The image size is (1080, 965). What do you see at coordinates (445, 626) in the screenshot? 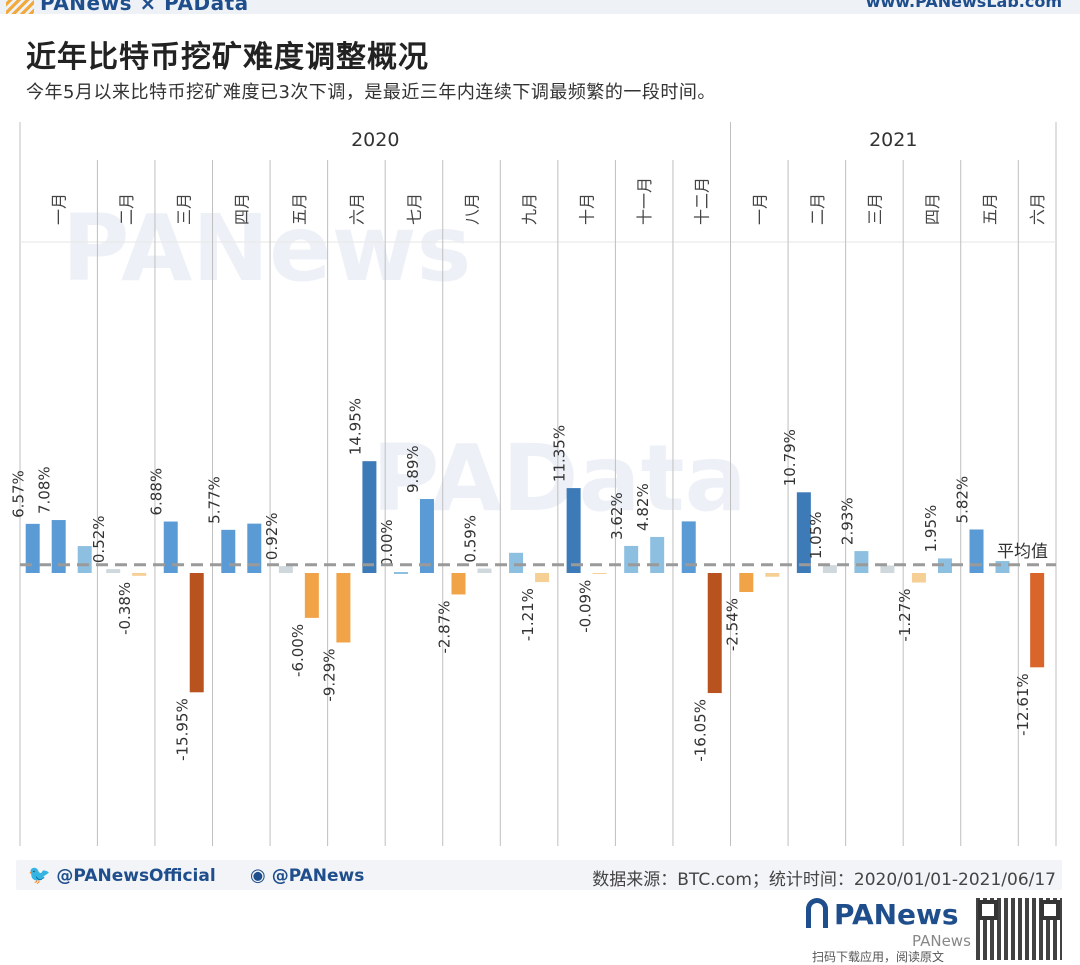
I see `data-label: -2.87%` at bounding box center [445, 626].